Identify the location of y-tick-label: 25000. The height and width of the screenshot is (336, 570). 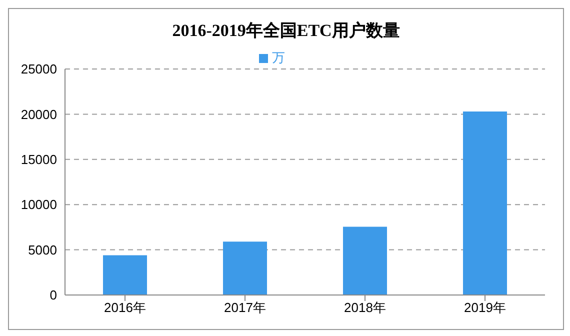
(38, 69).